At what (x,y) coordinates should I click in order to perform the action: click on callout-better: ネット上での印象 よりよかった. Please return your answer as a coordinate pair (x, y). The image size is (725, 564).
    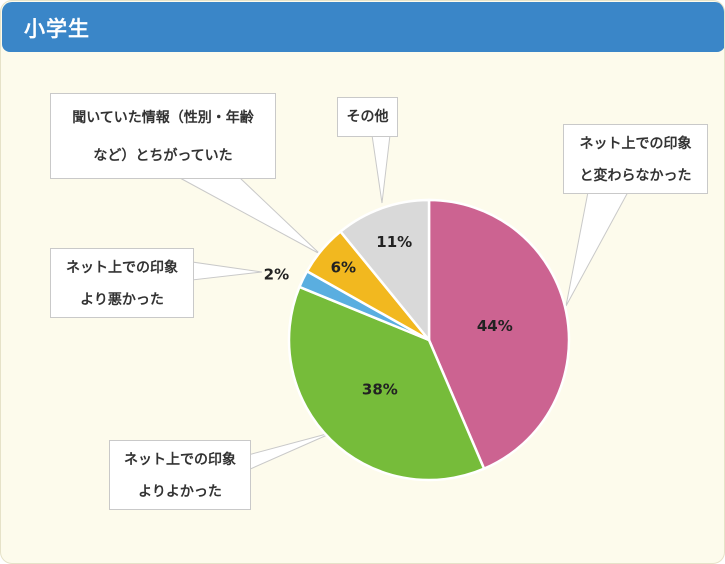
    Looking at the image, I should click on (180, 475).